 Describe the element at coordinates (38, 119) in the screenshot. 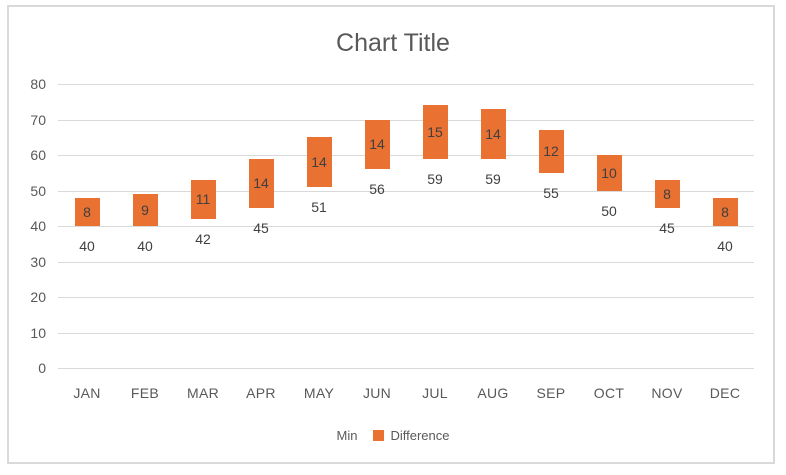

I see `y-tick-label-70: 70` at that location.